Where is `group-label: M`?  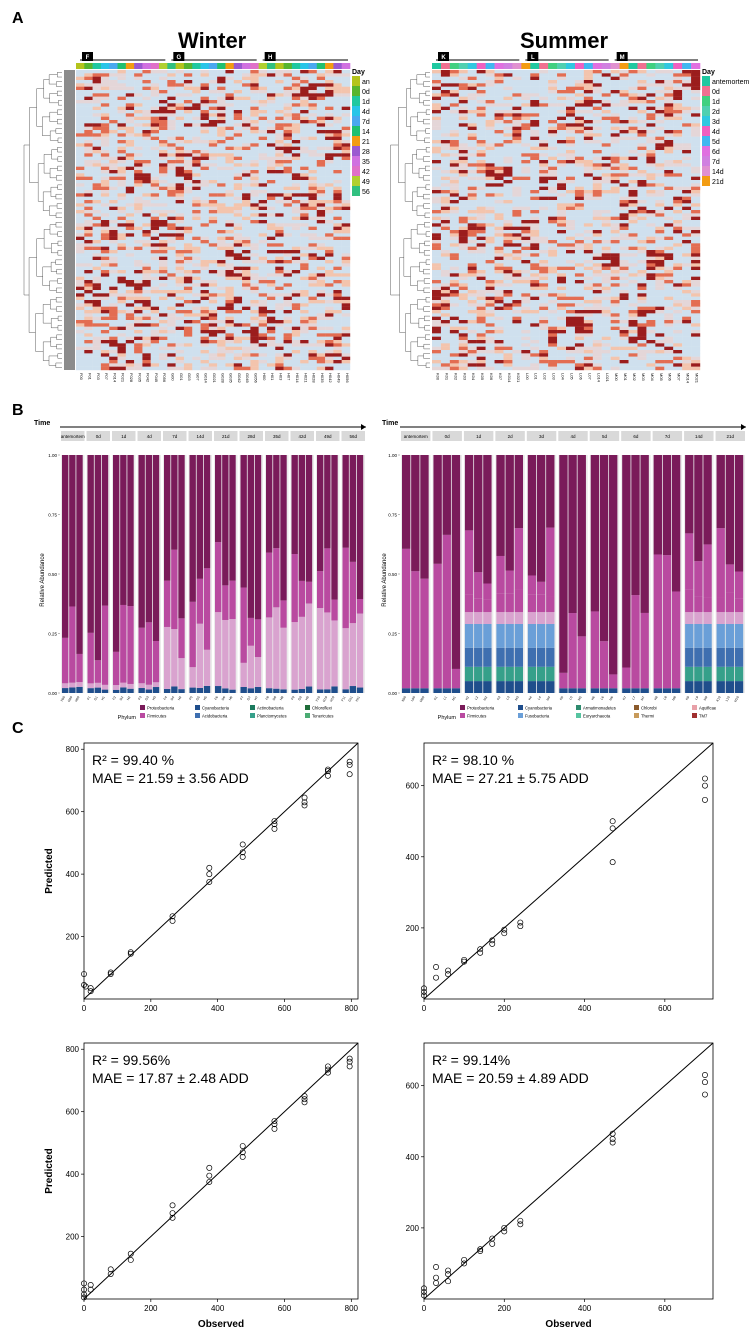
group-label: M is located at coordinates (622, 58).